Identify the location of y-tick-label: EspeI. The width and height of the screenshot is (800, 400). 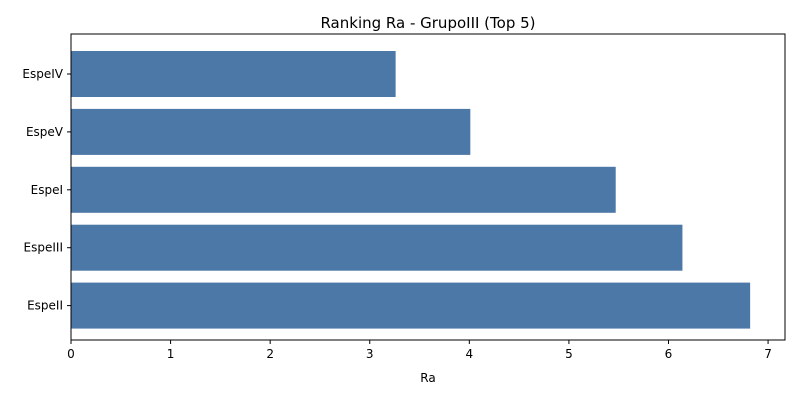
(47, 190).